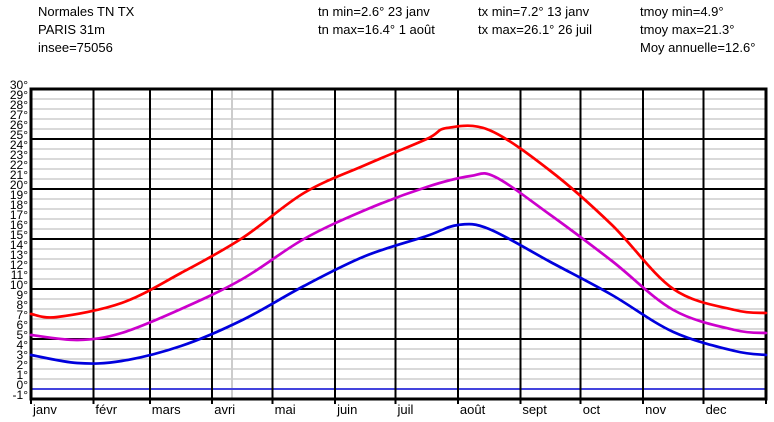 The width and height of the screenshot is (774, 422). Describe the element at coordinates (19, 135) in the screenshot. I see `y-tick-label: 25°` at that location.